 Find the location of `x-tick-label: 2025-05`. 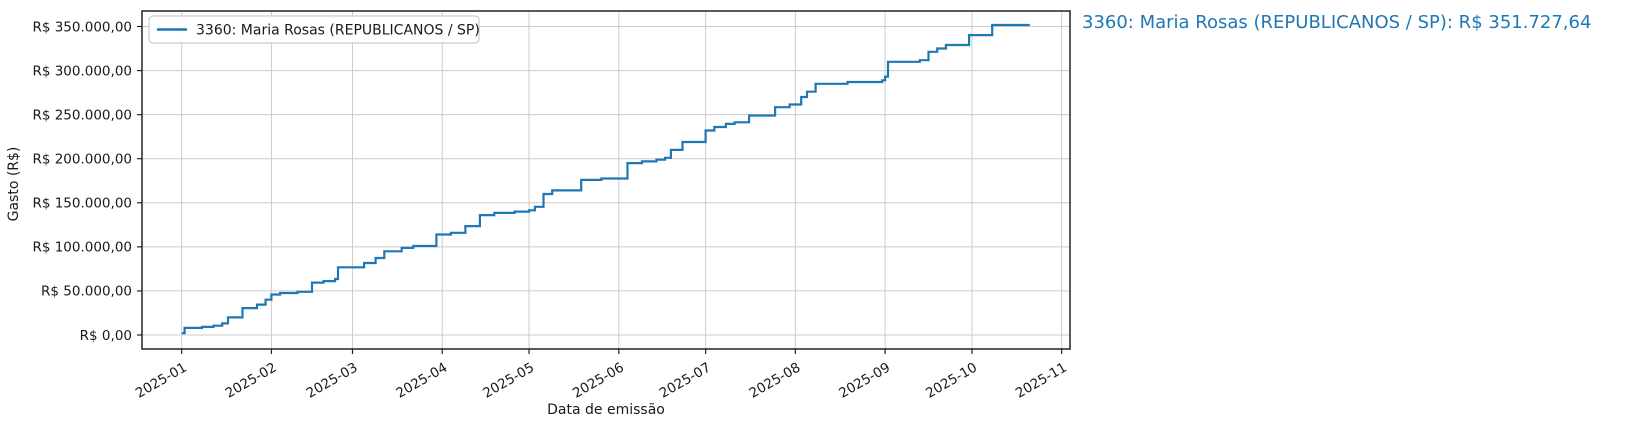

x-tick-label: 2025-05 is located at coordinates (508, 381).